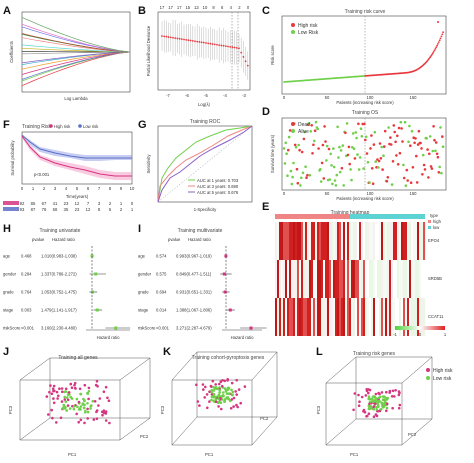 The height and width of the screenshot is (463, 474). What do you see at coordinates (145, 274) in the screenshot?
I see `panel-i-label-1: gender` at bounding box center [145, 274].